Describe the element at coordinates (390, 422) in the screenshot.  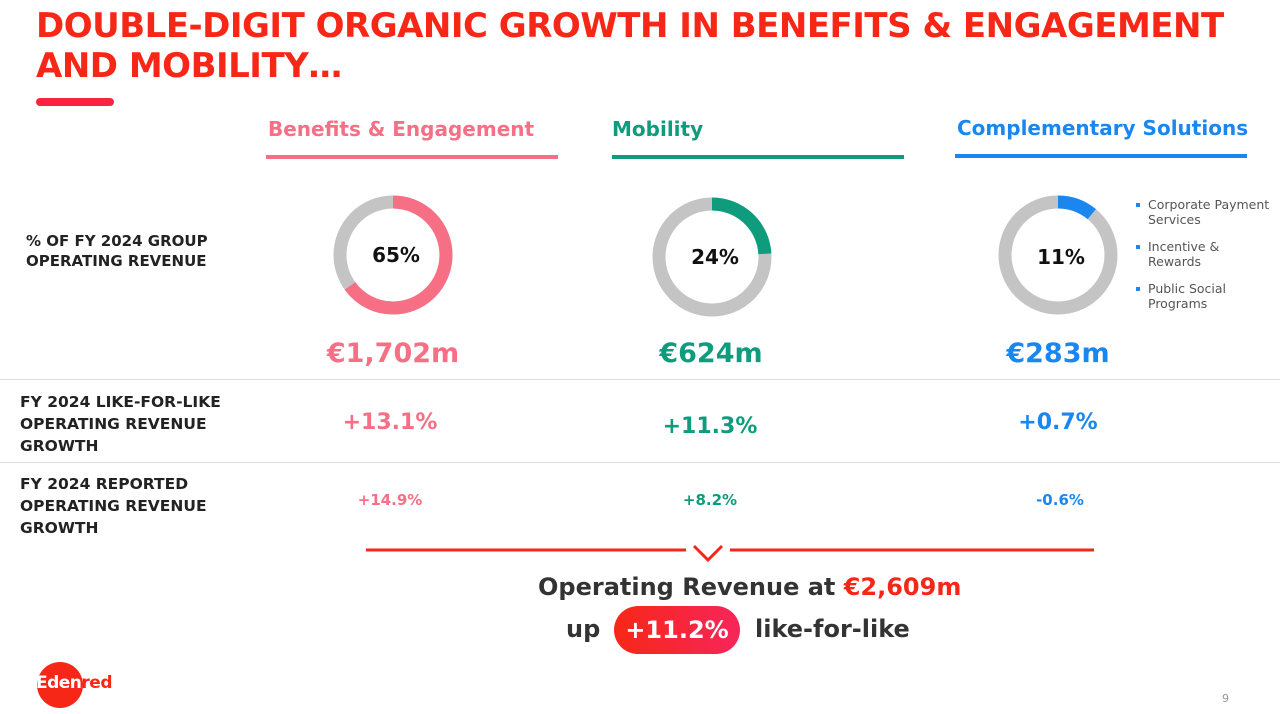
I see `lfl-benefits: +13.1%` at that location.